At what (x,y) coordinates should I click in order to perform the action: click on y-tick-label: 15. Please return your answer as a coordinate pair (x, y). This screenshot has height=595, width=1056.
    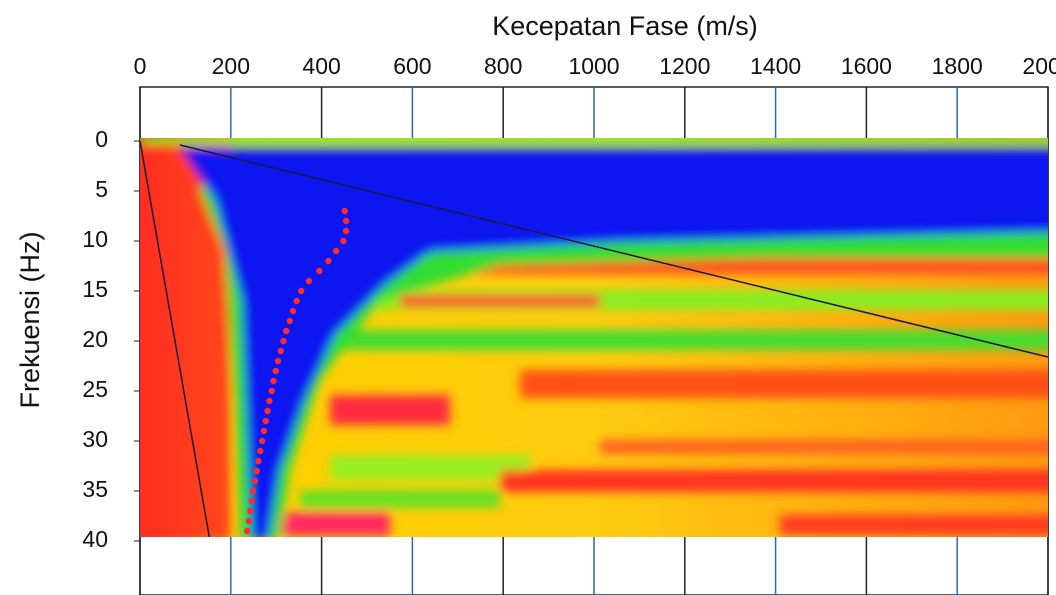
    Looking at the image, I should click on (95, 289).